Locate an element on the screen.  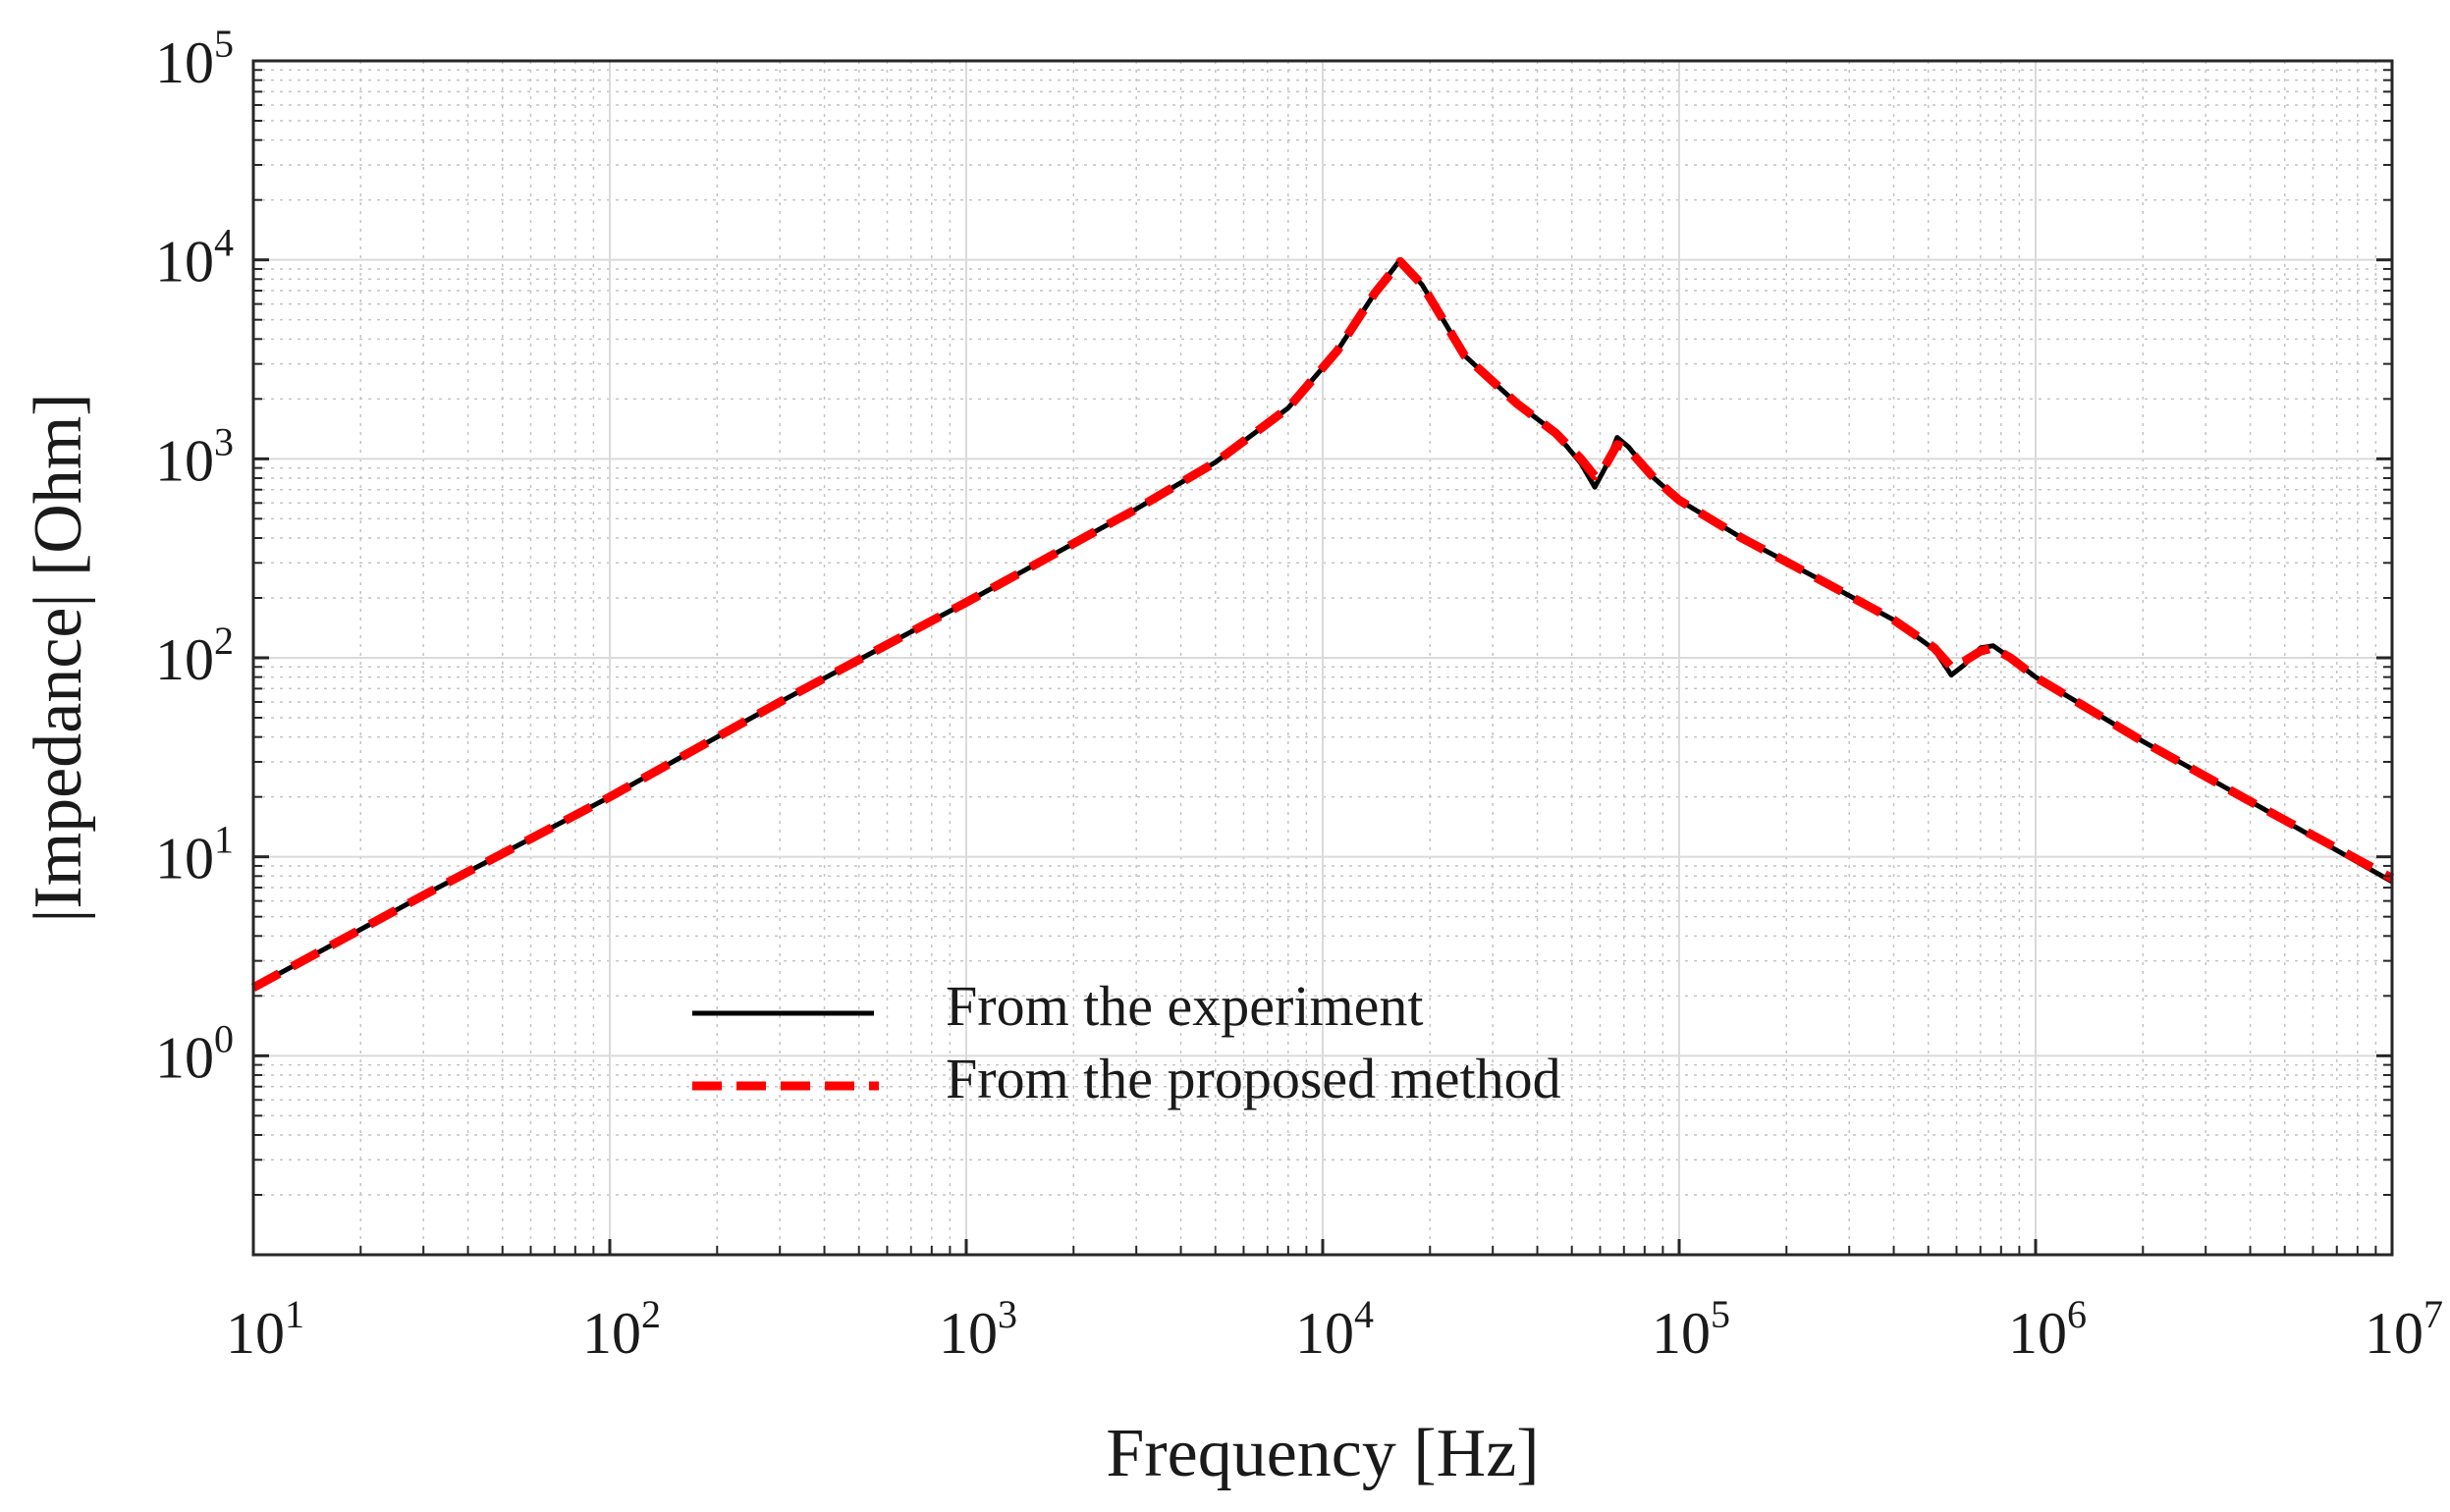
x-tick-label: 10⁵ is located at coordinates (1691, 1329).